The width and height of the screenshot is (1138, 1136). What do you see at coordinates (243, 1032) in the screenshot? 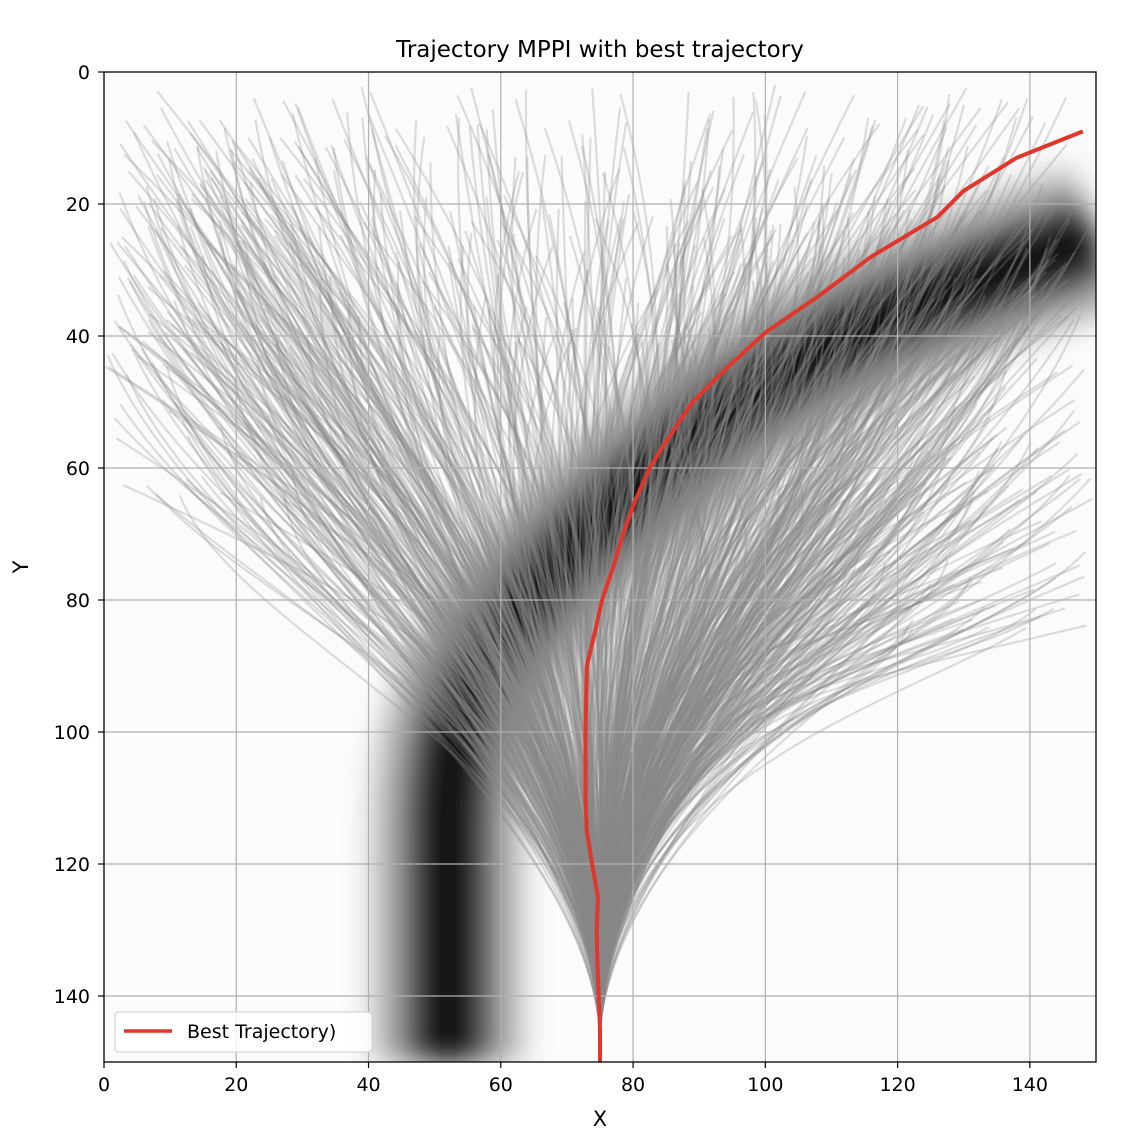
I see `legend-box` at bounding box center [243, 1032].